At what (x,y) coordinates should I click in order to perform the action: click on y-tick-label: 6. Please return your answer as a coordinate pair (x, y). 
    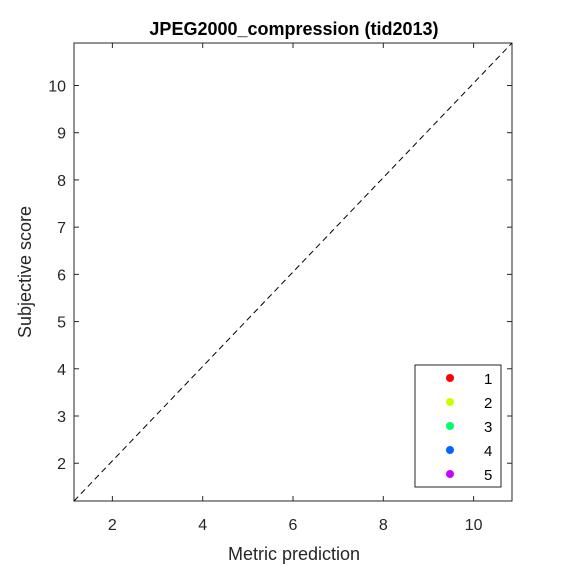
    Looking at the image, I should click on (61, 275).